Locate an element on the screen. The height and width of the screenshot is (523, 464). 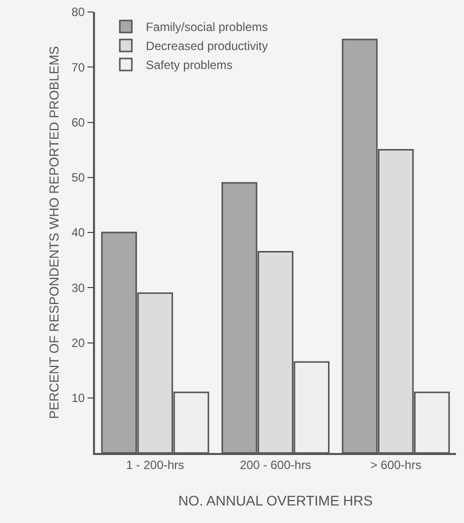
y-tick-label: 70 is located at coordinates (78, 67).